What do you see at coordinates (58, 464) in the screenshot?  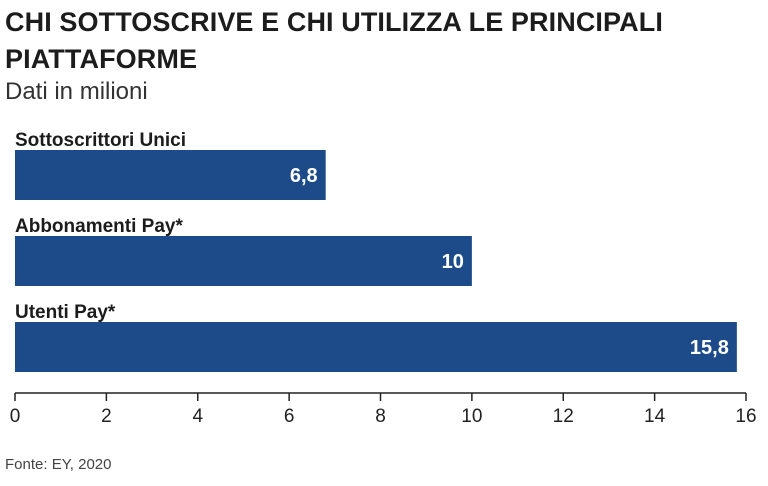 I see `source-note: Fonte: EY, 2020` at bounding box center [58, 464].